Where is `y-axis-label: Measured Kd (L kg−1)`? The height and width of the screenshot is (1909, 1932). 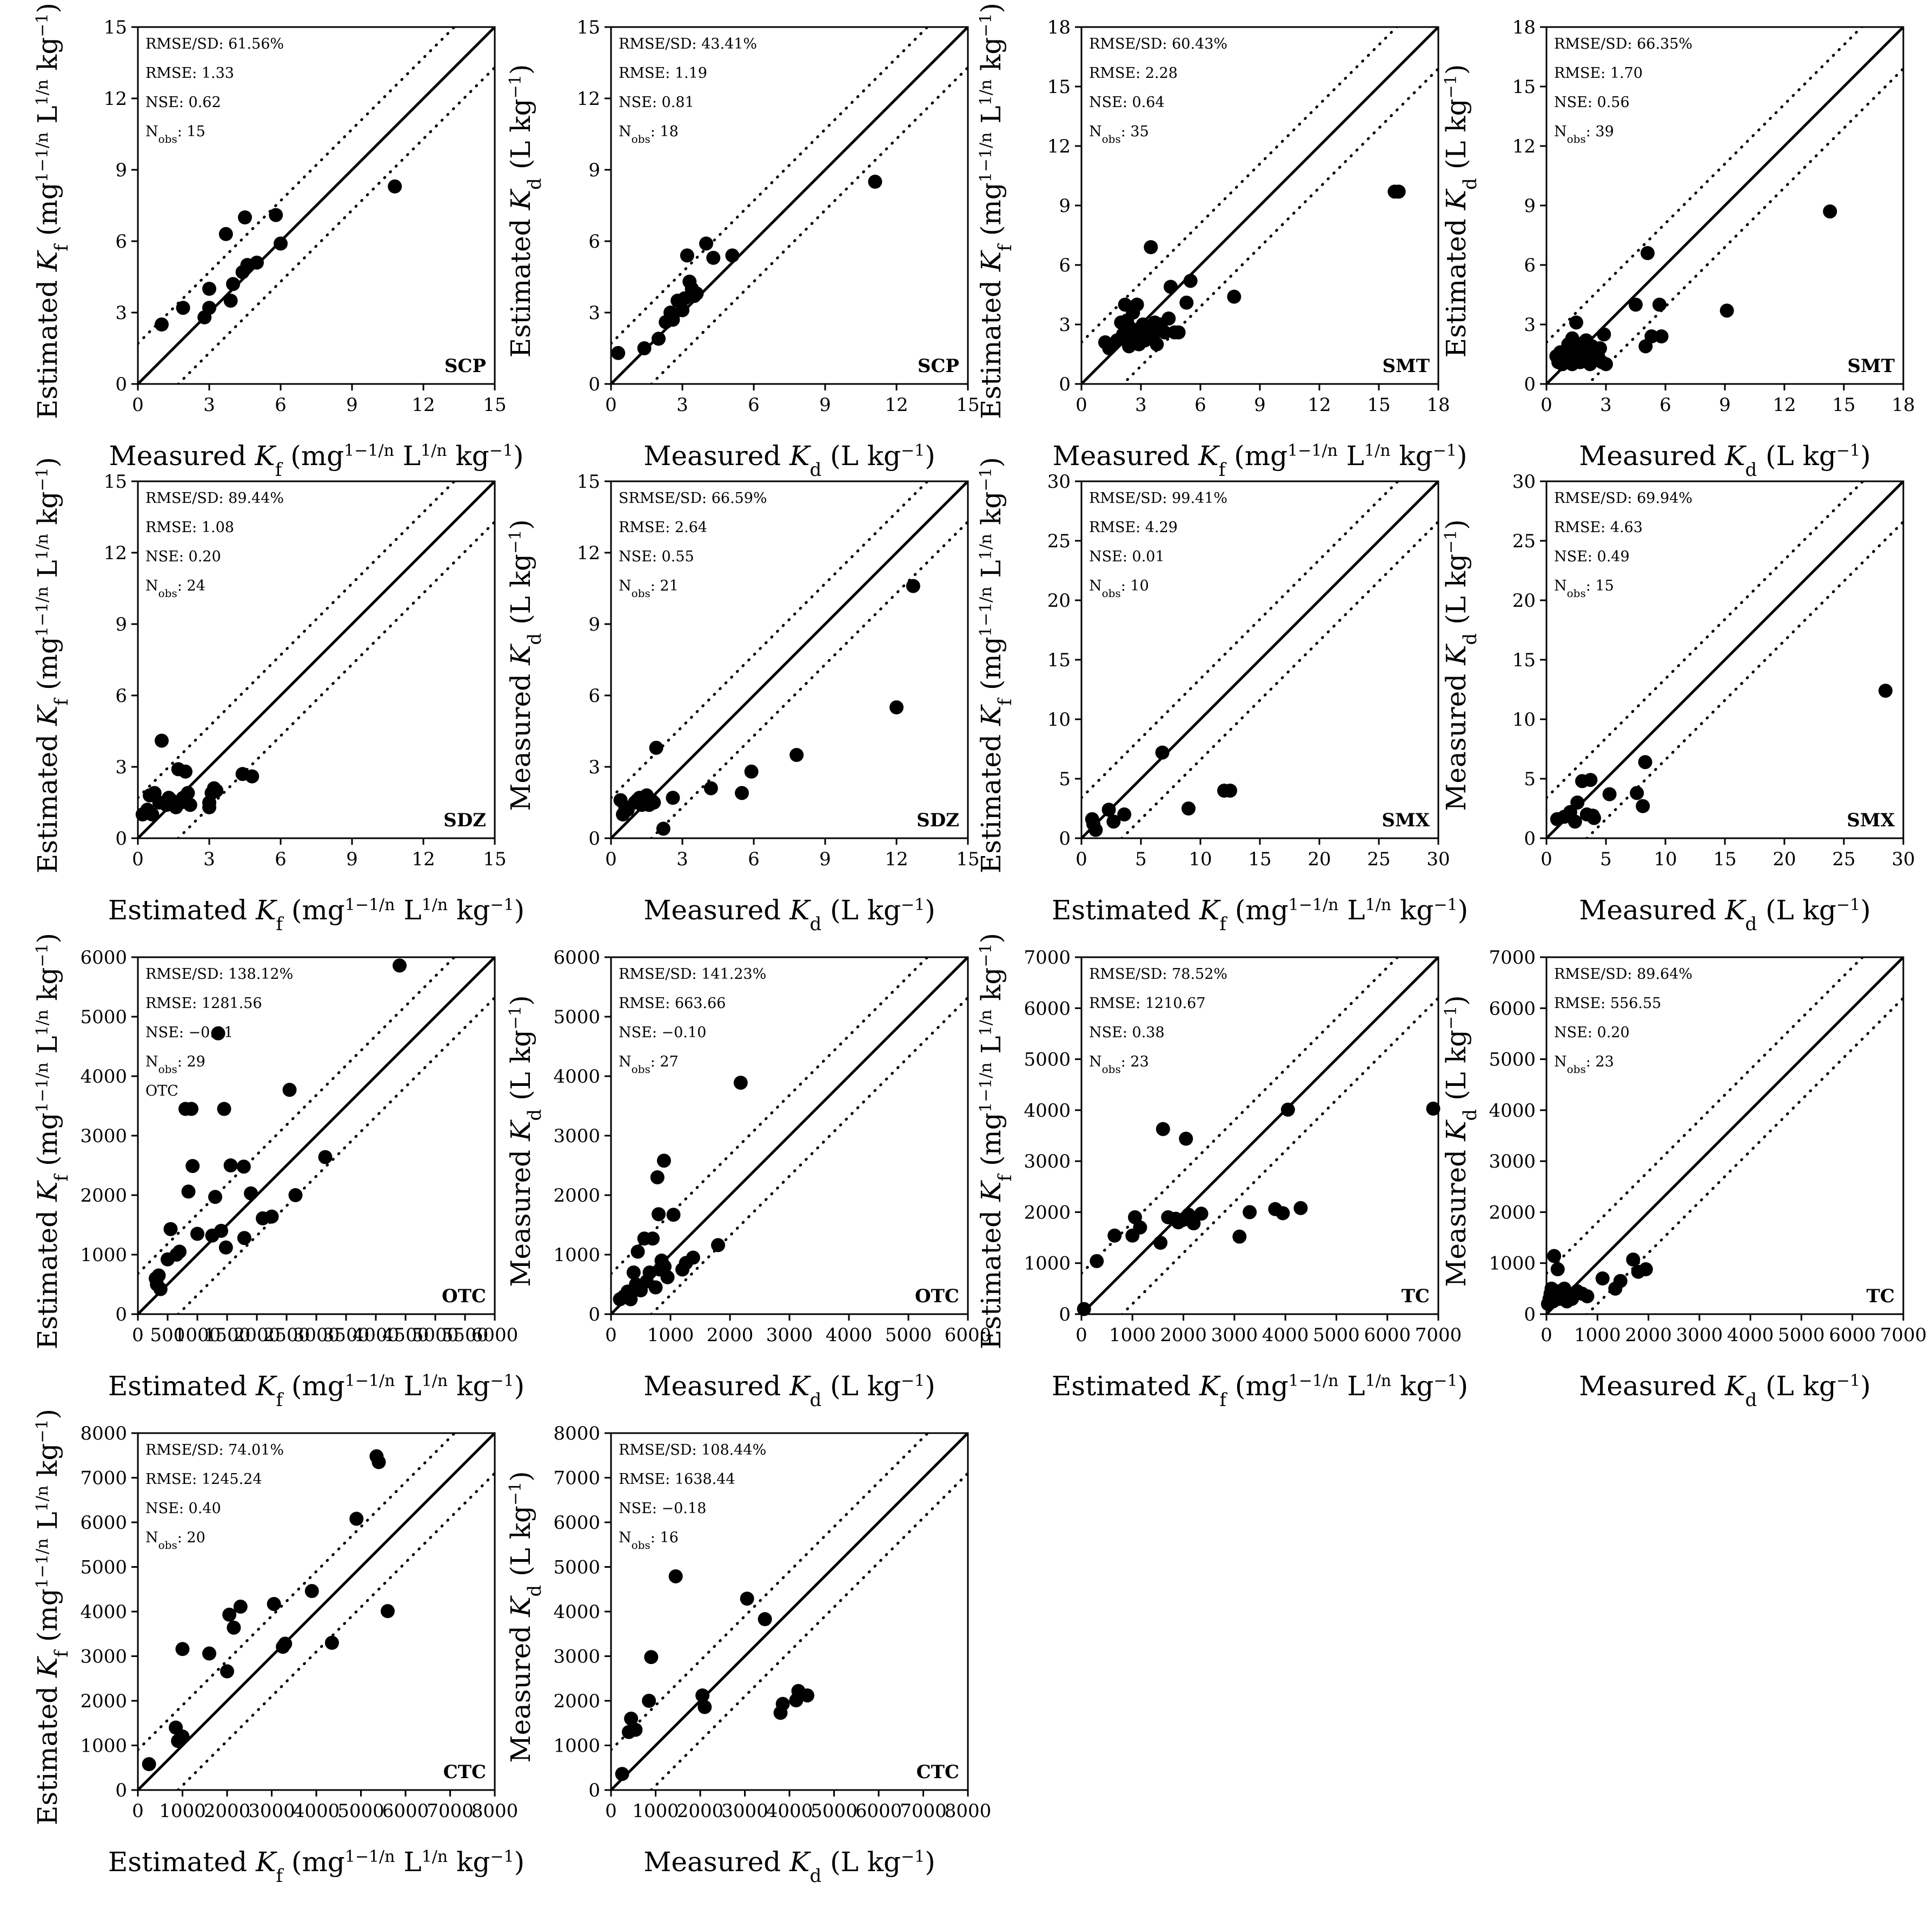 y-axis-label: Measured Kd (L kg−1) is located at coordinates (525, 1141).